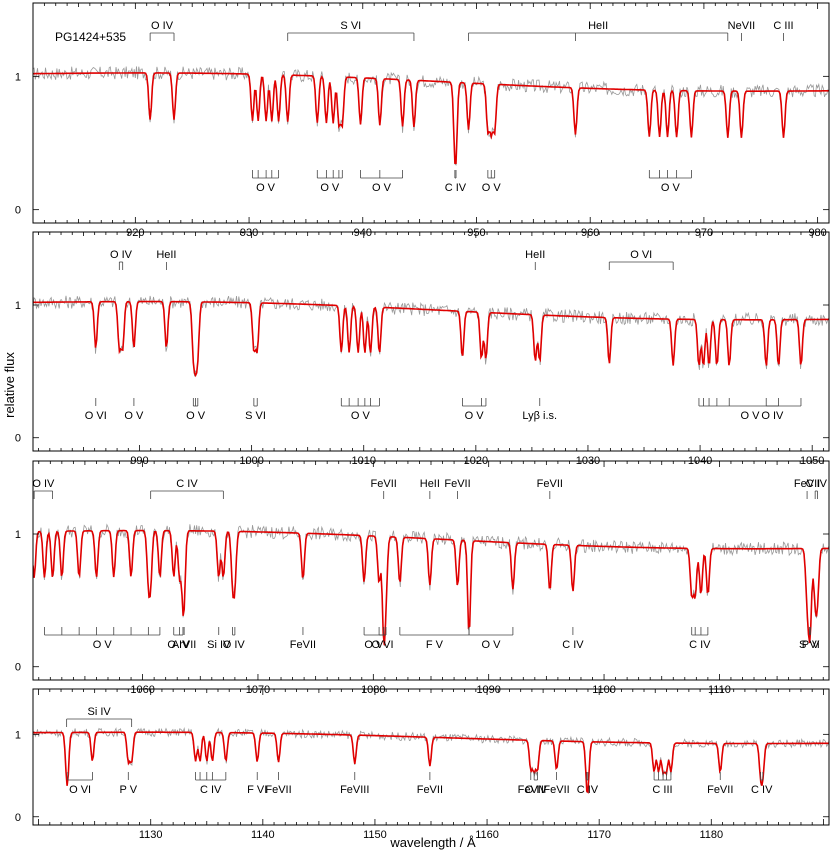  Describe the element at coordinates (539, 416) in the screenshot. I see `line-id-label: Lyβ i.s.` at that location.